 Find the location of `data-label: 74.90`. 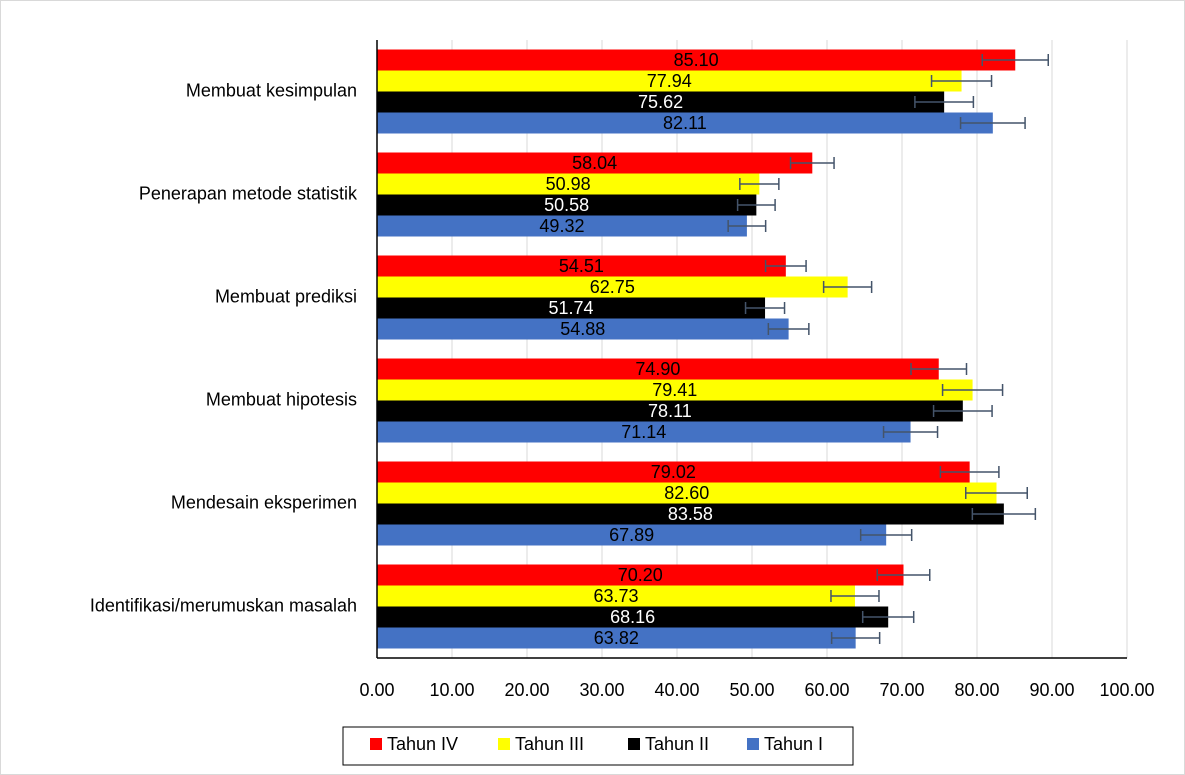

data-label: 74.90 is located at coordinates (657, 369).